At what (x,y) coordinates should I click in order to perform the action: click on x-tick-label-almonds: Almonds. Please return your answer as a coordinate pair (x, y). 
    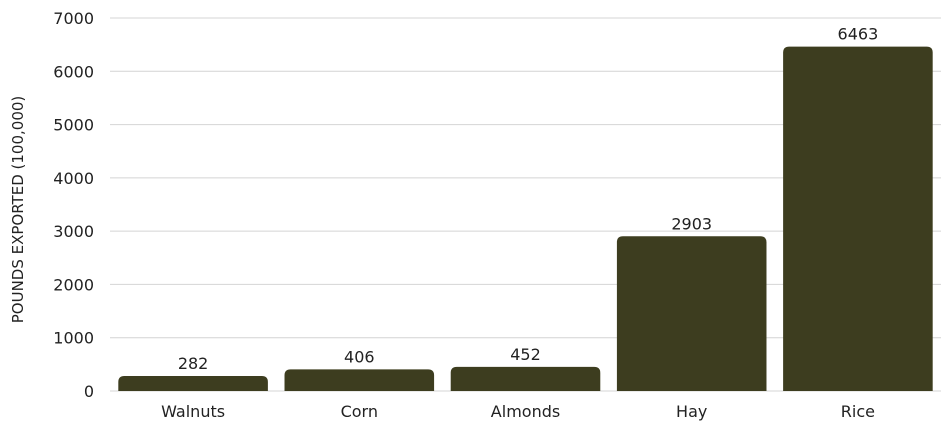
    Looking at the image, I should click on (525, 411).